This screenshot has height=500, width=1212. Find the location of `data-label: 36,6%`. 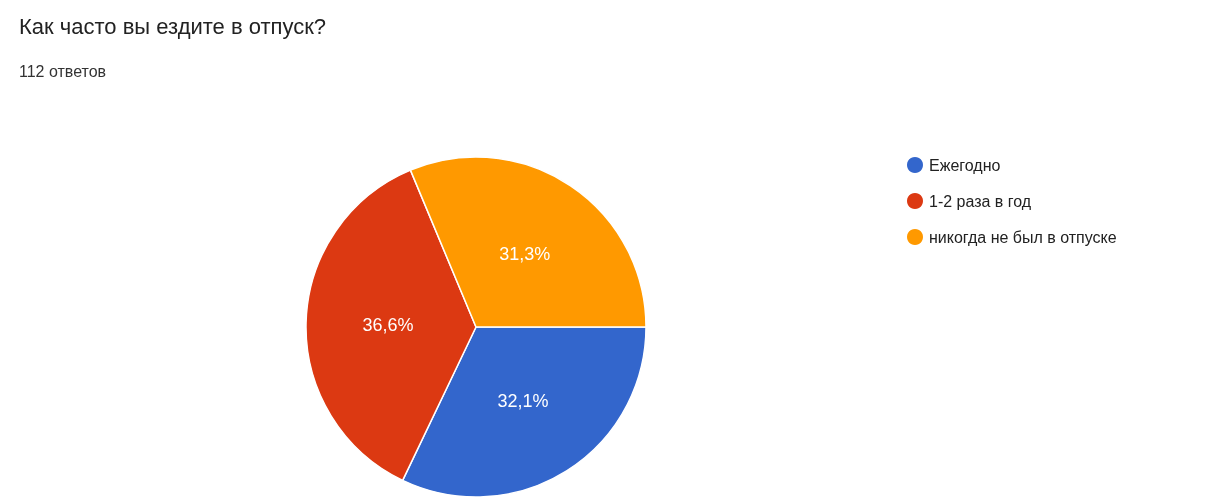

data-label: 36,6% is located at coordinates (388, 324).